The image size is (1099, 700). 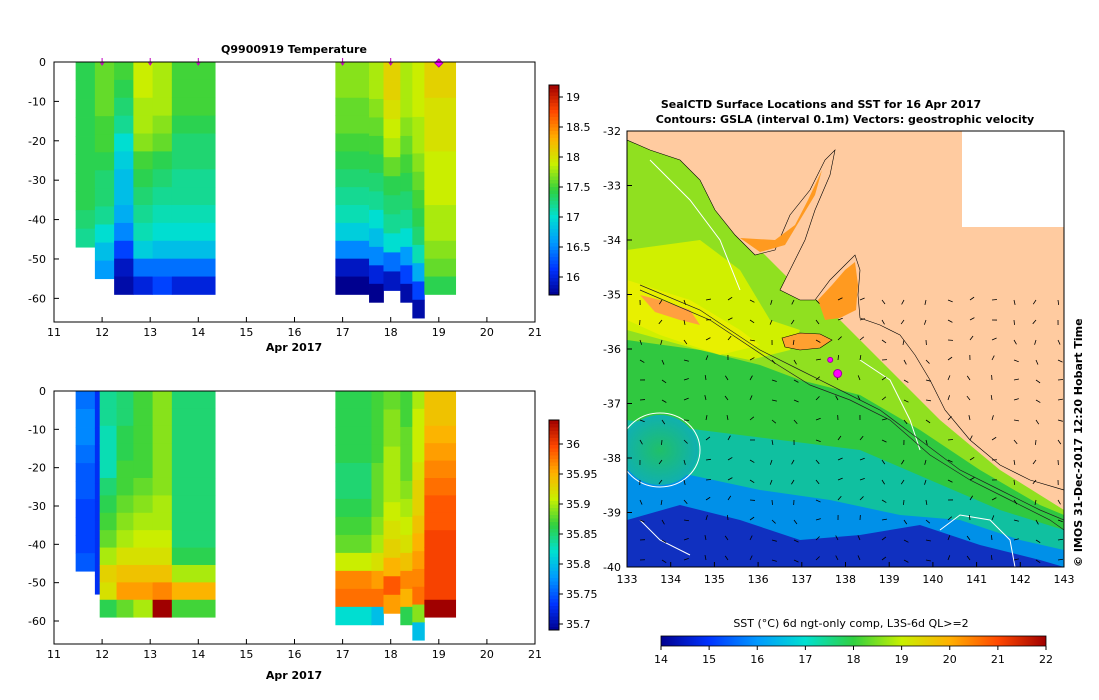 What do you see at coordinates (391, 654) in the screenshot?
I see `x-tick-label: 18` at bounding box center [391, 654].